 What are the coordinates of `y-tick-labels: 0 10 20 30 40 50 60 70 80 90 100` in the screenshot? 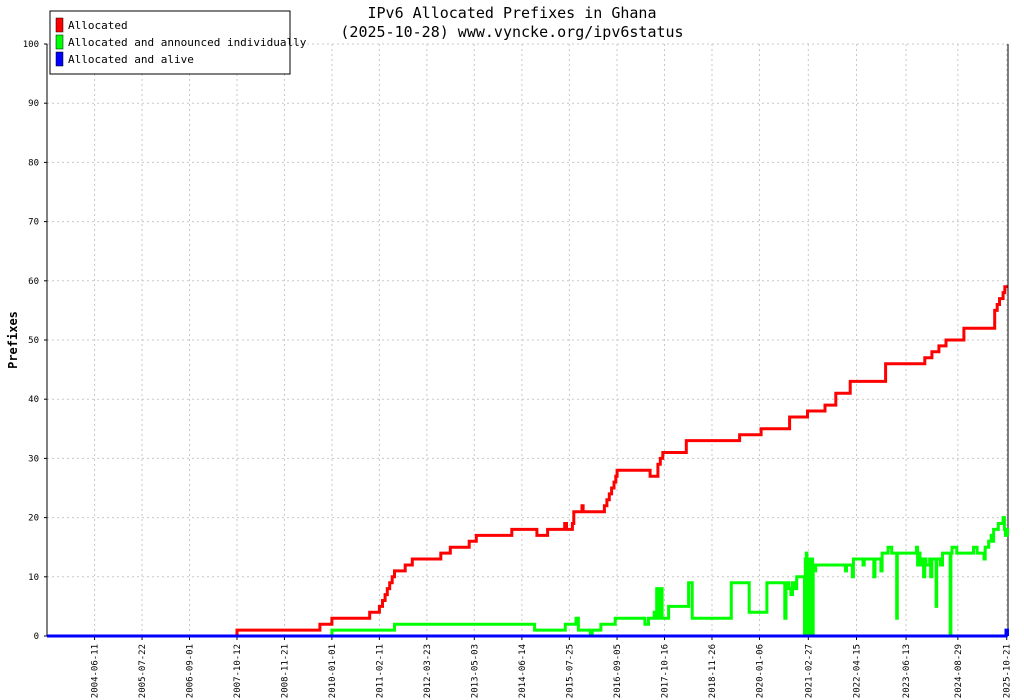 It's located at (35, 341).